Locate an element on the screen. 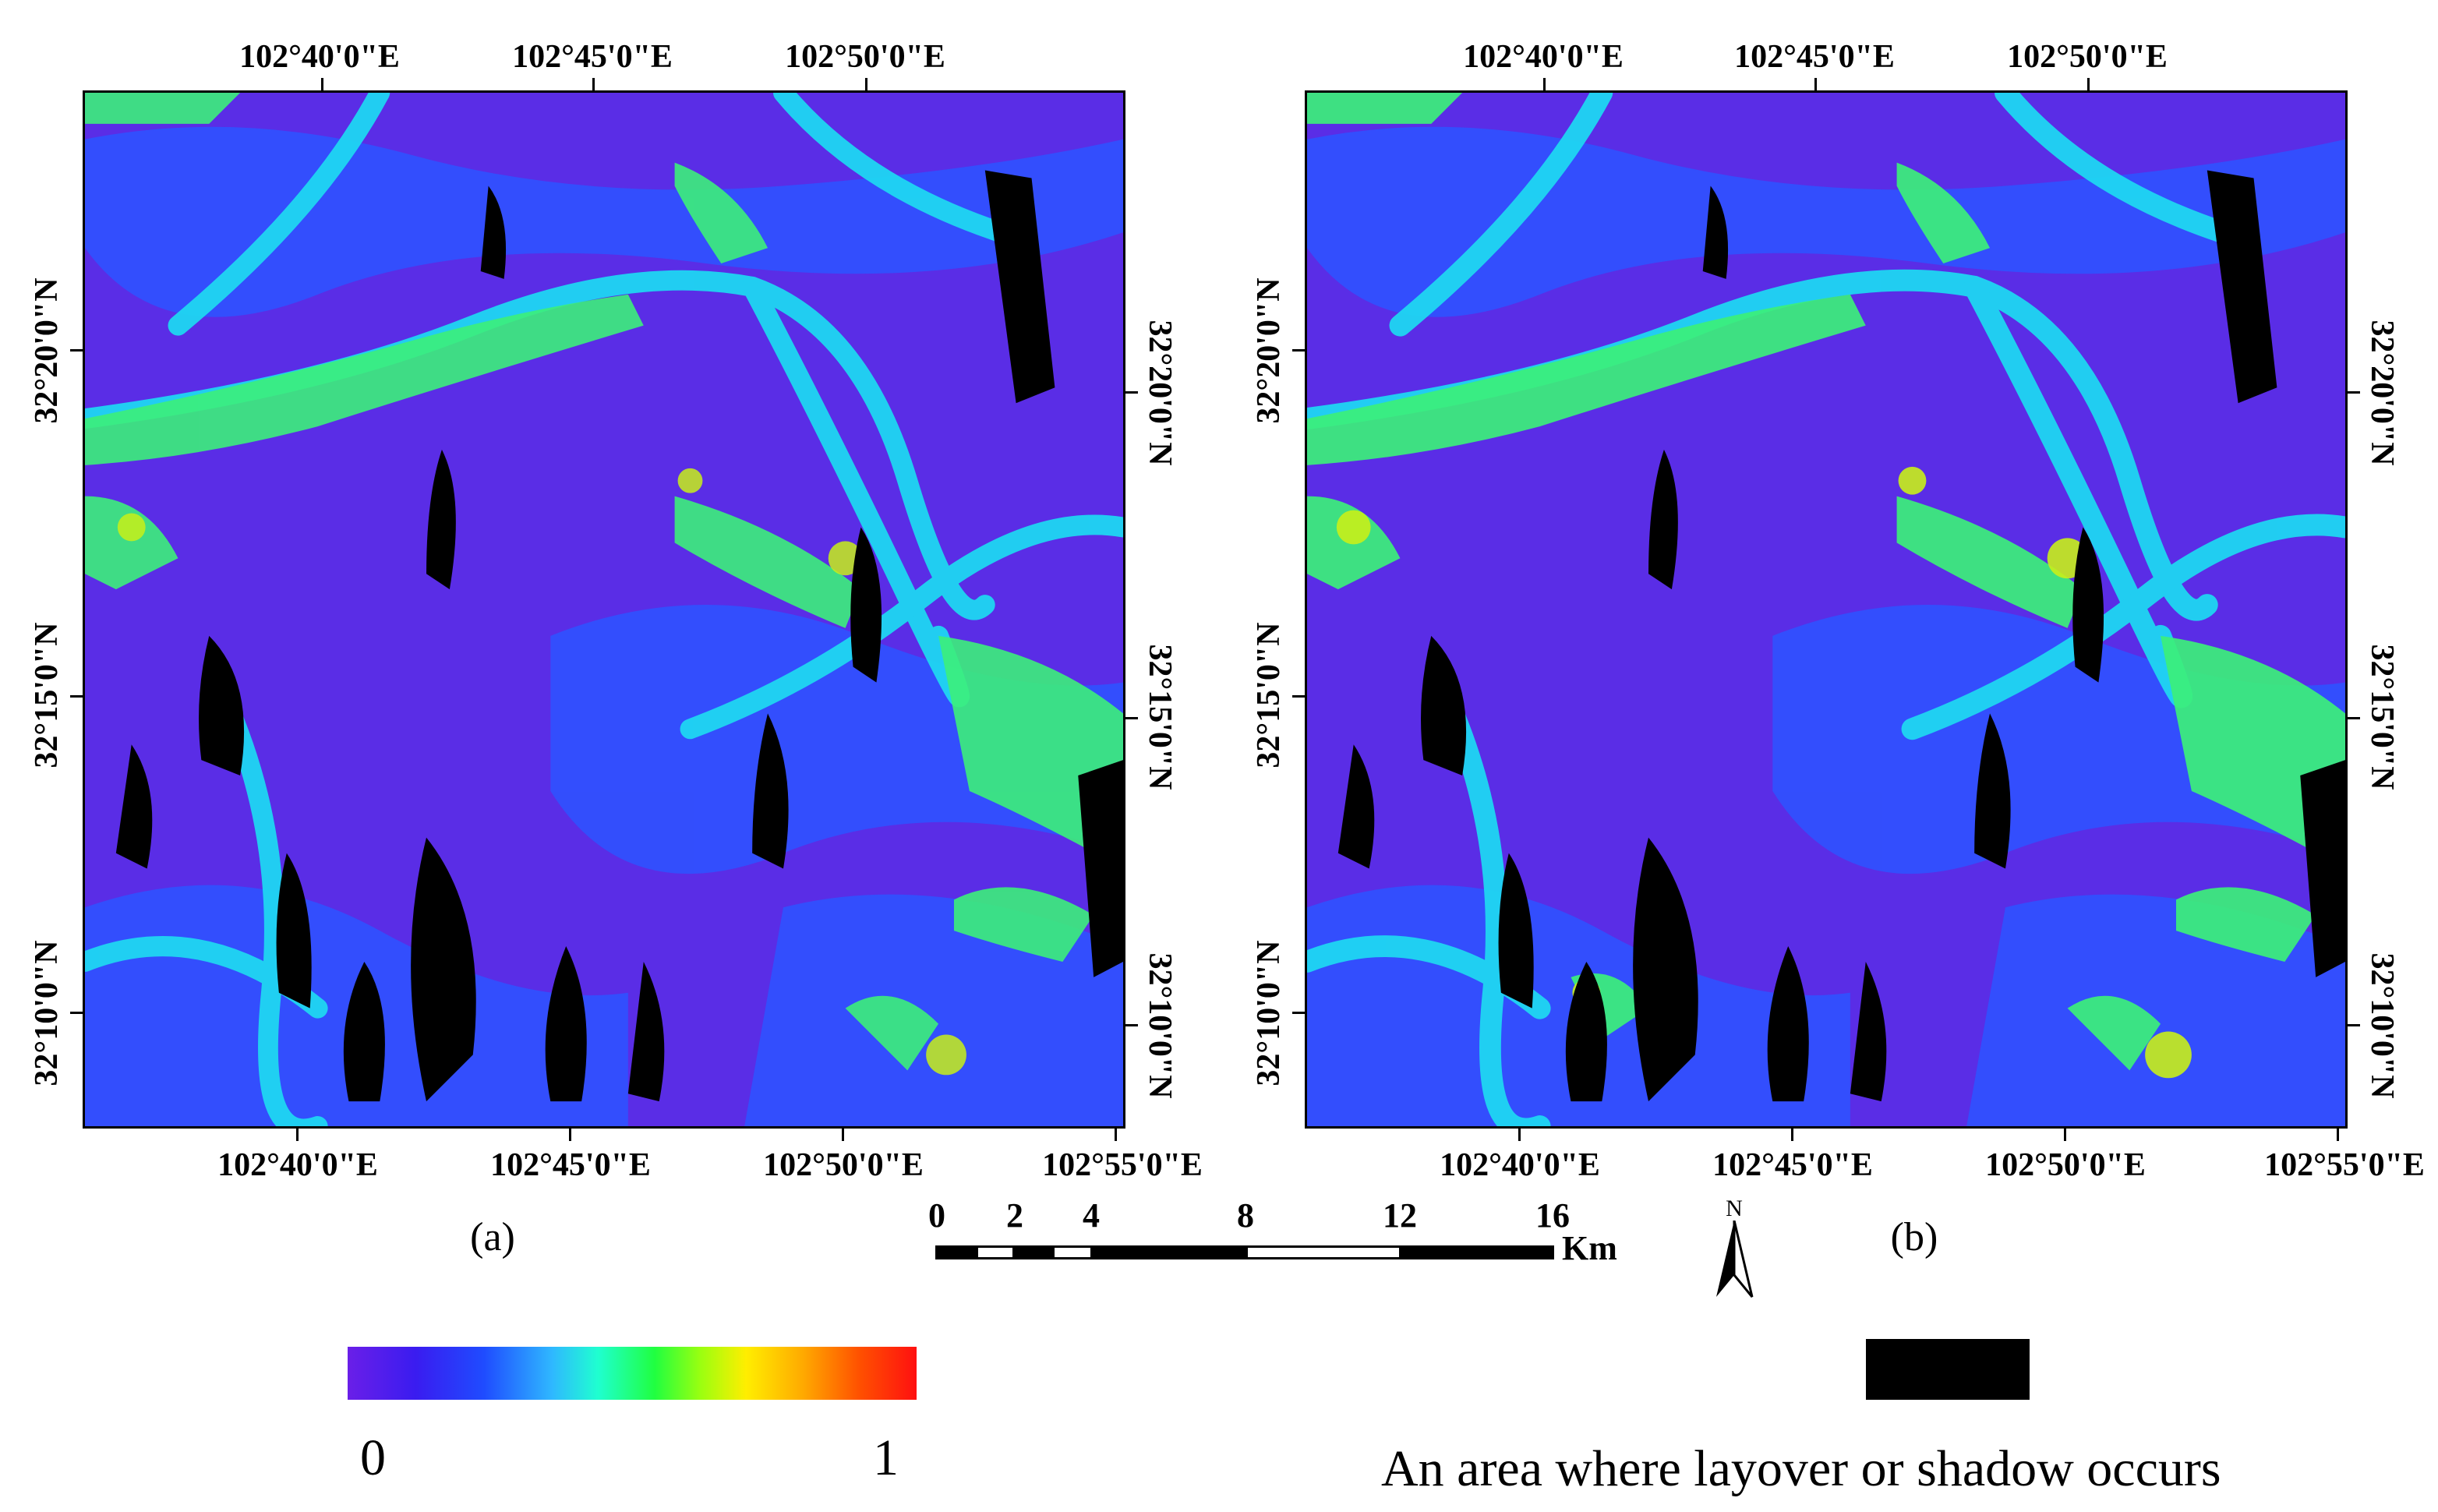  colorbar is located at coordinates (632, 1373).